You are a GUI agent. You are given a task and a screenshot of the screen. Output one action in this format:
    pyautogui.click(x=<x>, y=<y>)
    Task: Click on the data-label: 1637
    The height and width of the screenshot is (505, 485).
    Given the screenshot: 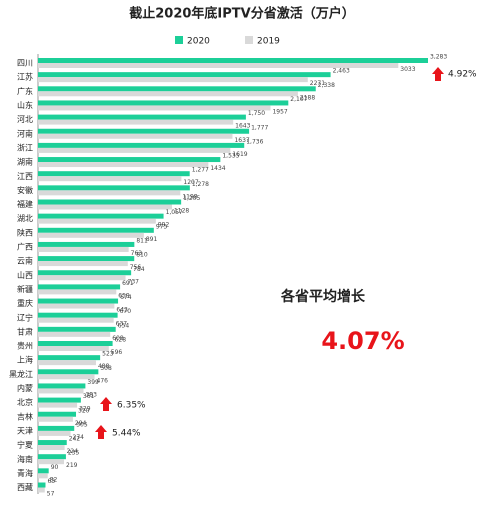 What is the action you would take?
    pyautogui.click(x=241, y=140)
    